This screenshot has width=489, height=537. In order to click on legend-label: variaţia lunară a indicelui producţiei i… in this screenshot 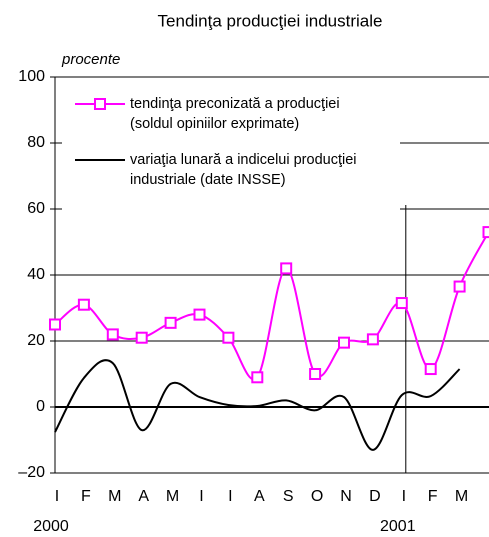, I will do `click(243, 170)`.